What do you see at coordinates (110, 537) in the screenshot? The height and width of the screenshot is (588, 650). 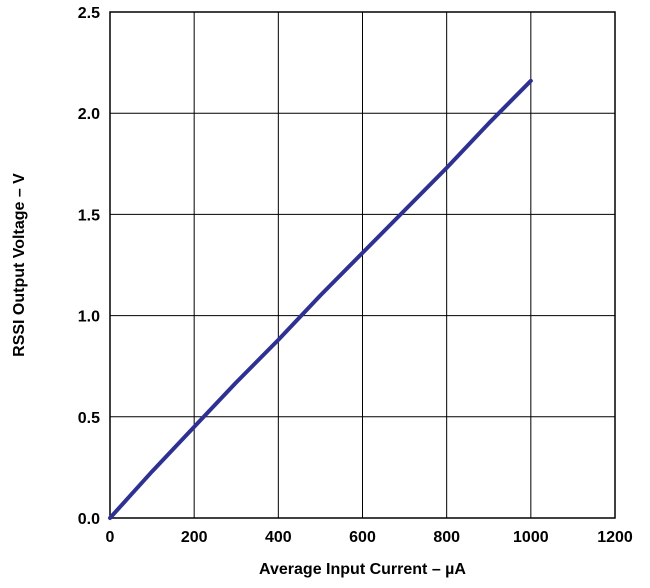 I see `x-tick-label: 0` at bounding box center [110, 537].